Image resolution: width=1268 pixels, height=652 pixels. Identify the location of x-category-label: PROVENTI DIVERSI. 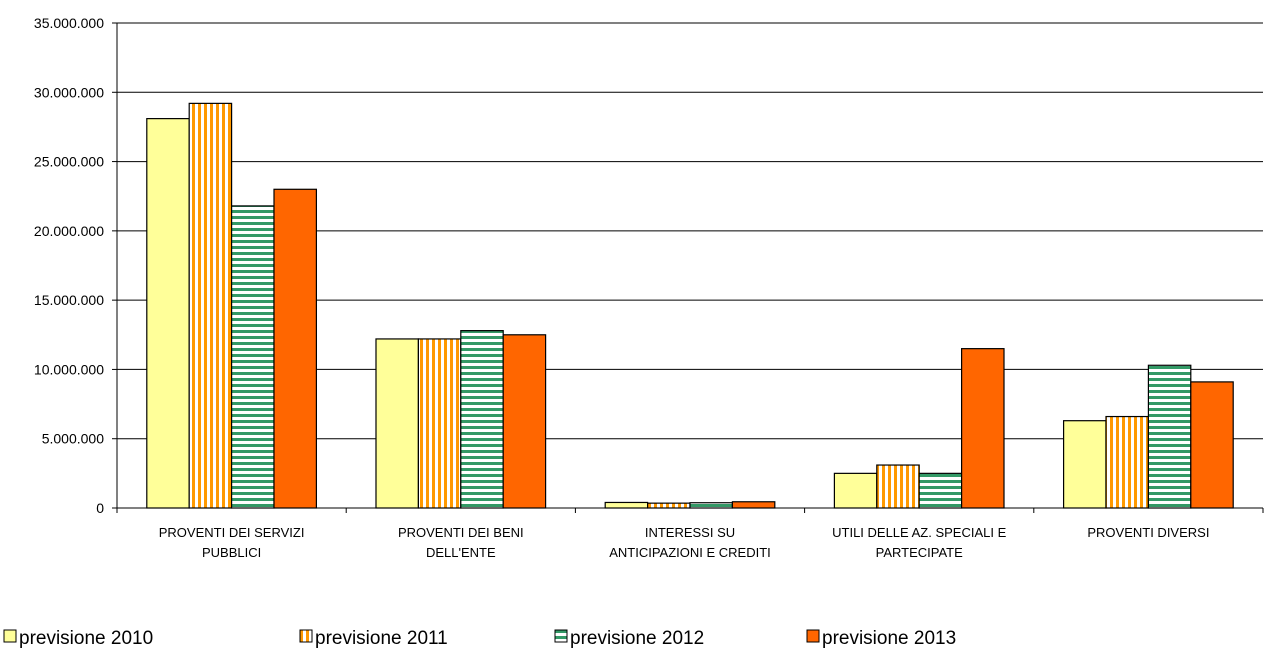
(1148, 532).